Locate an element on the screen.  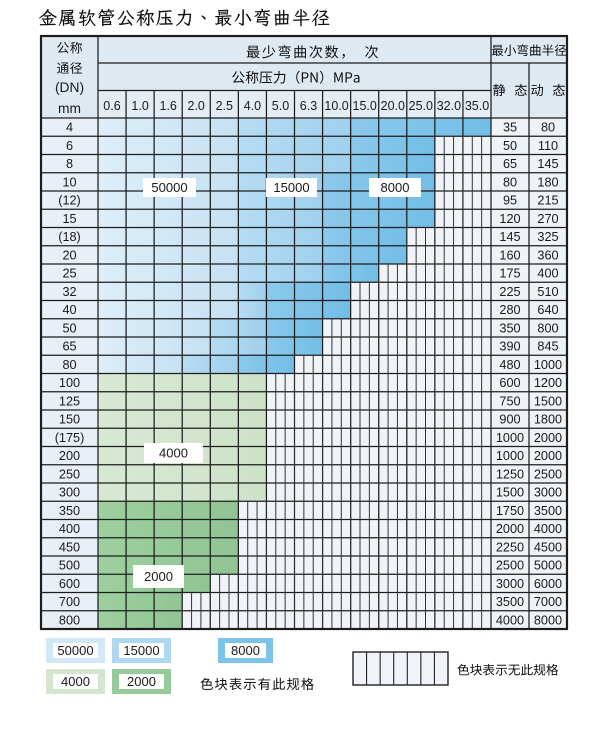
svg-text: 500 is located at coordinates (69, 566).